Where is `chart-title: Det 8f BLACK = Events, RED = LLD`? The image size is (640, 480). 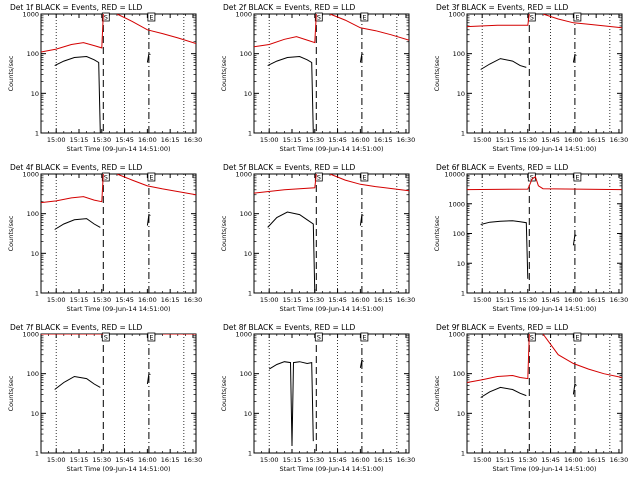 chart-title: Det 8f BLACK = Events, RED = LLD is located at coordinates (289, 327).